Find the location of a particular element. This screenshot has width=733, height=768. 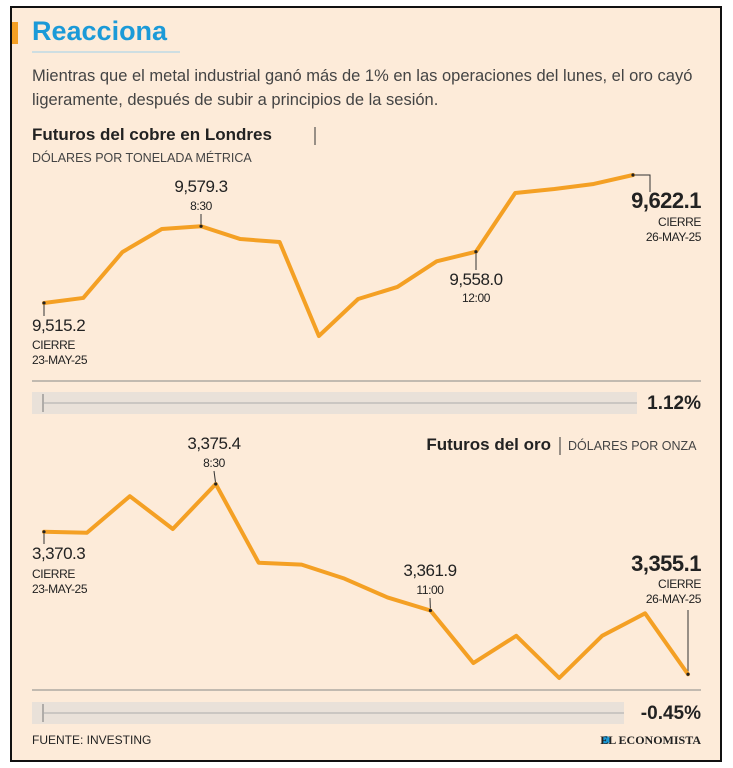

value-label: 3,355.1 is located at coordinates (666, 563).